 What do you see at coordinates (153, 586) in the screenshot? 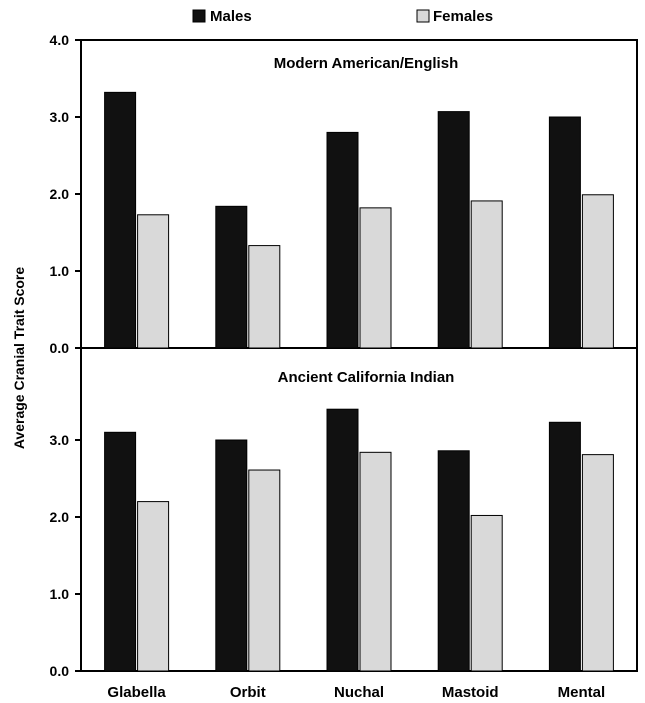
I see `bar-bottom-females-glabella` at bounding box center [153, 586].